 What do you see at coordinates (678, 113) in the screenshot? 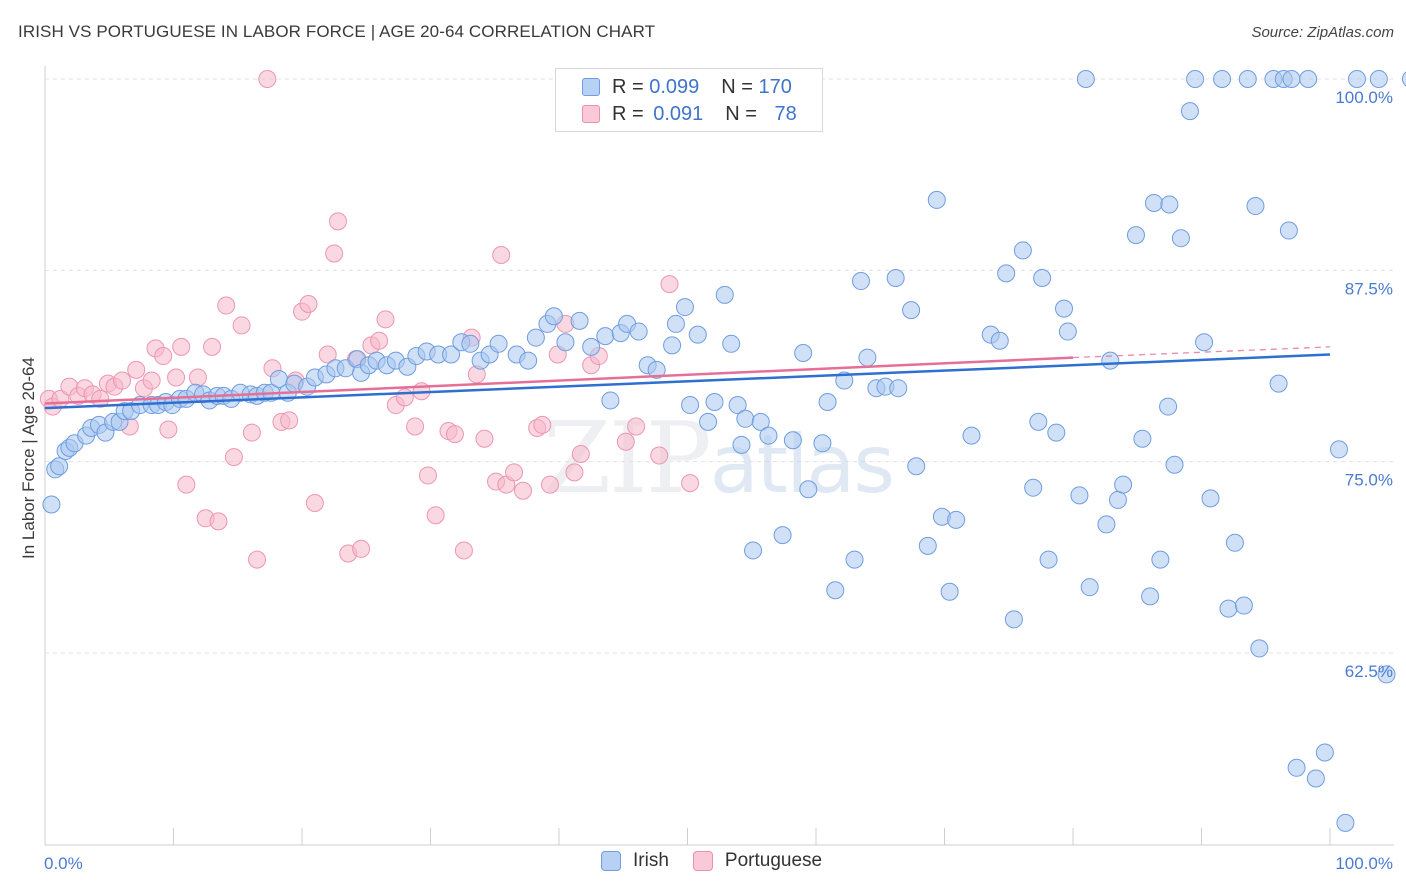
I see `portuguese-r-value: 0.091` at bounding box center [678, 113].